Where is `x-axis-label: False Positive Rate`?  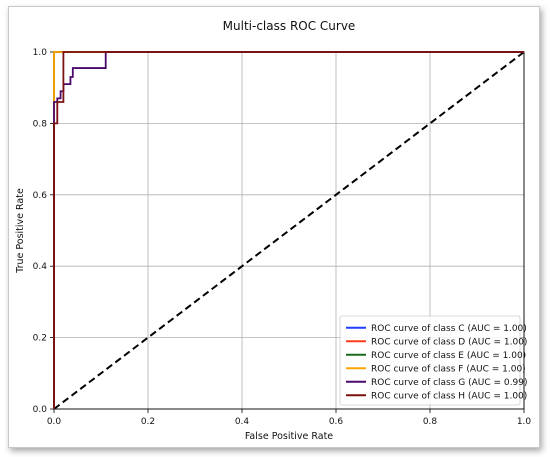 x-axis-label: False Positive Rate is located at coordinates (289, 436).